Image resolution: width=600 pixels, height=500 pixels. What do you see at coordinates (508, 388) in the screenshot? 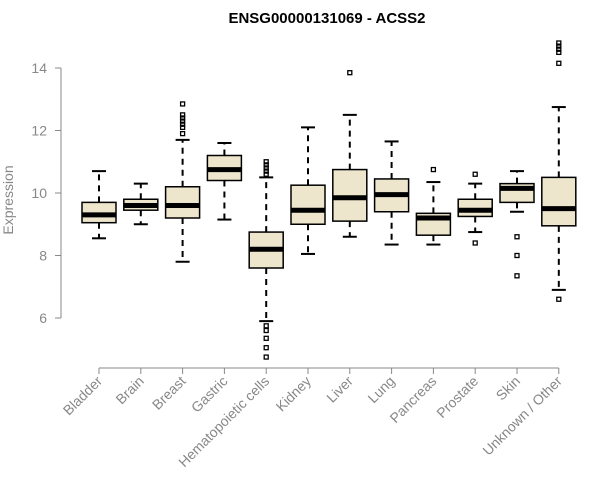
I see `x-tick-label: Skin` at bounding box center [508, 388].